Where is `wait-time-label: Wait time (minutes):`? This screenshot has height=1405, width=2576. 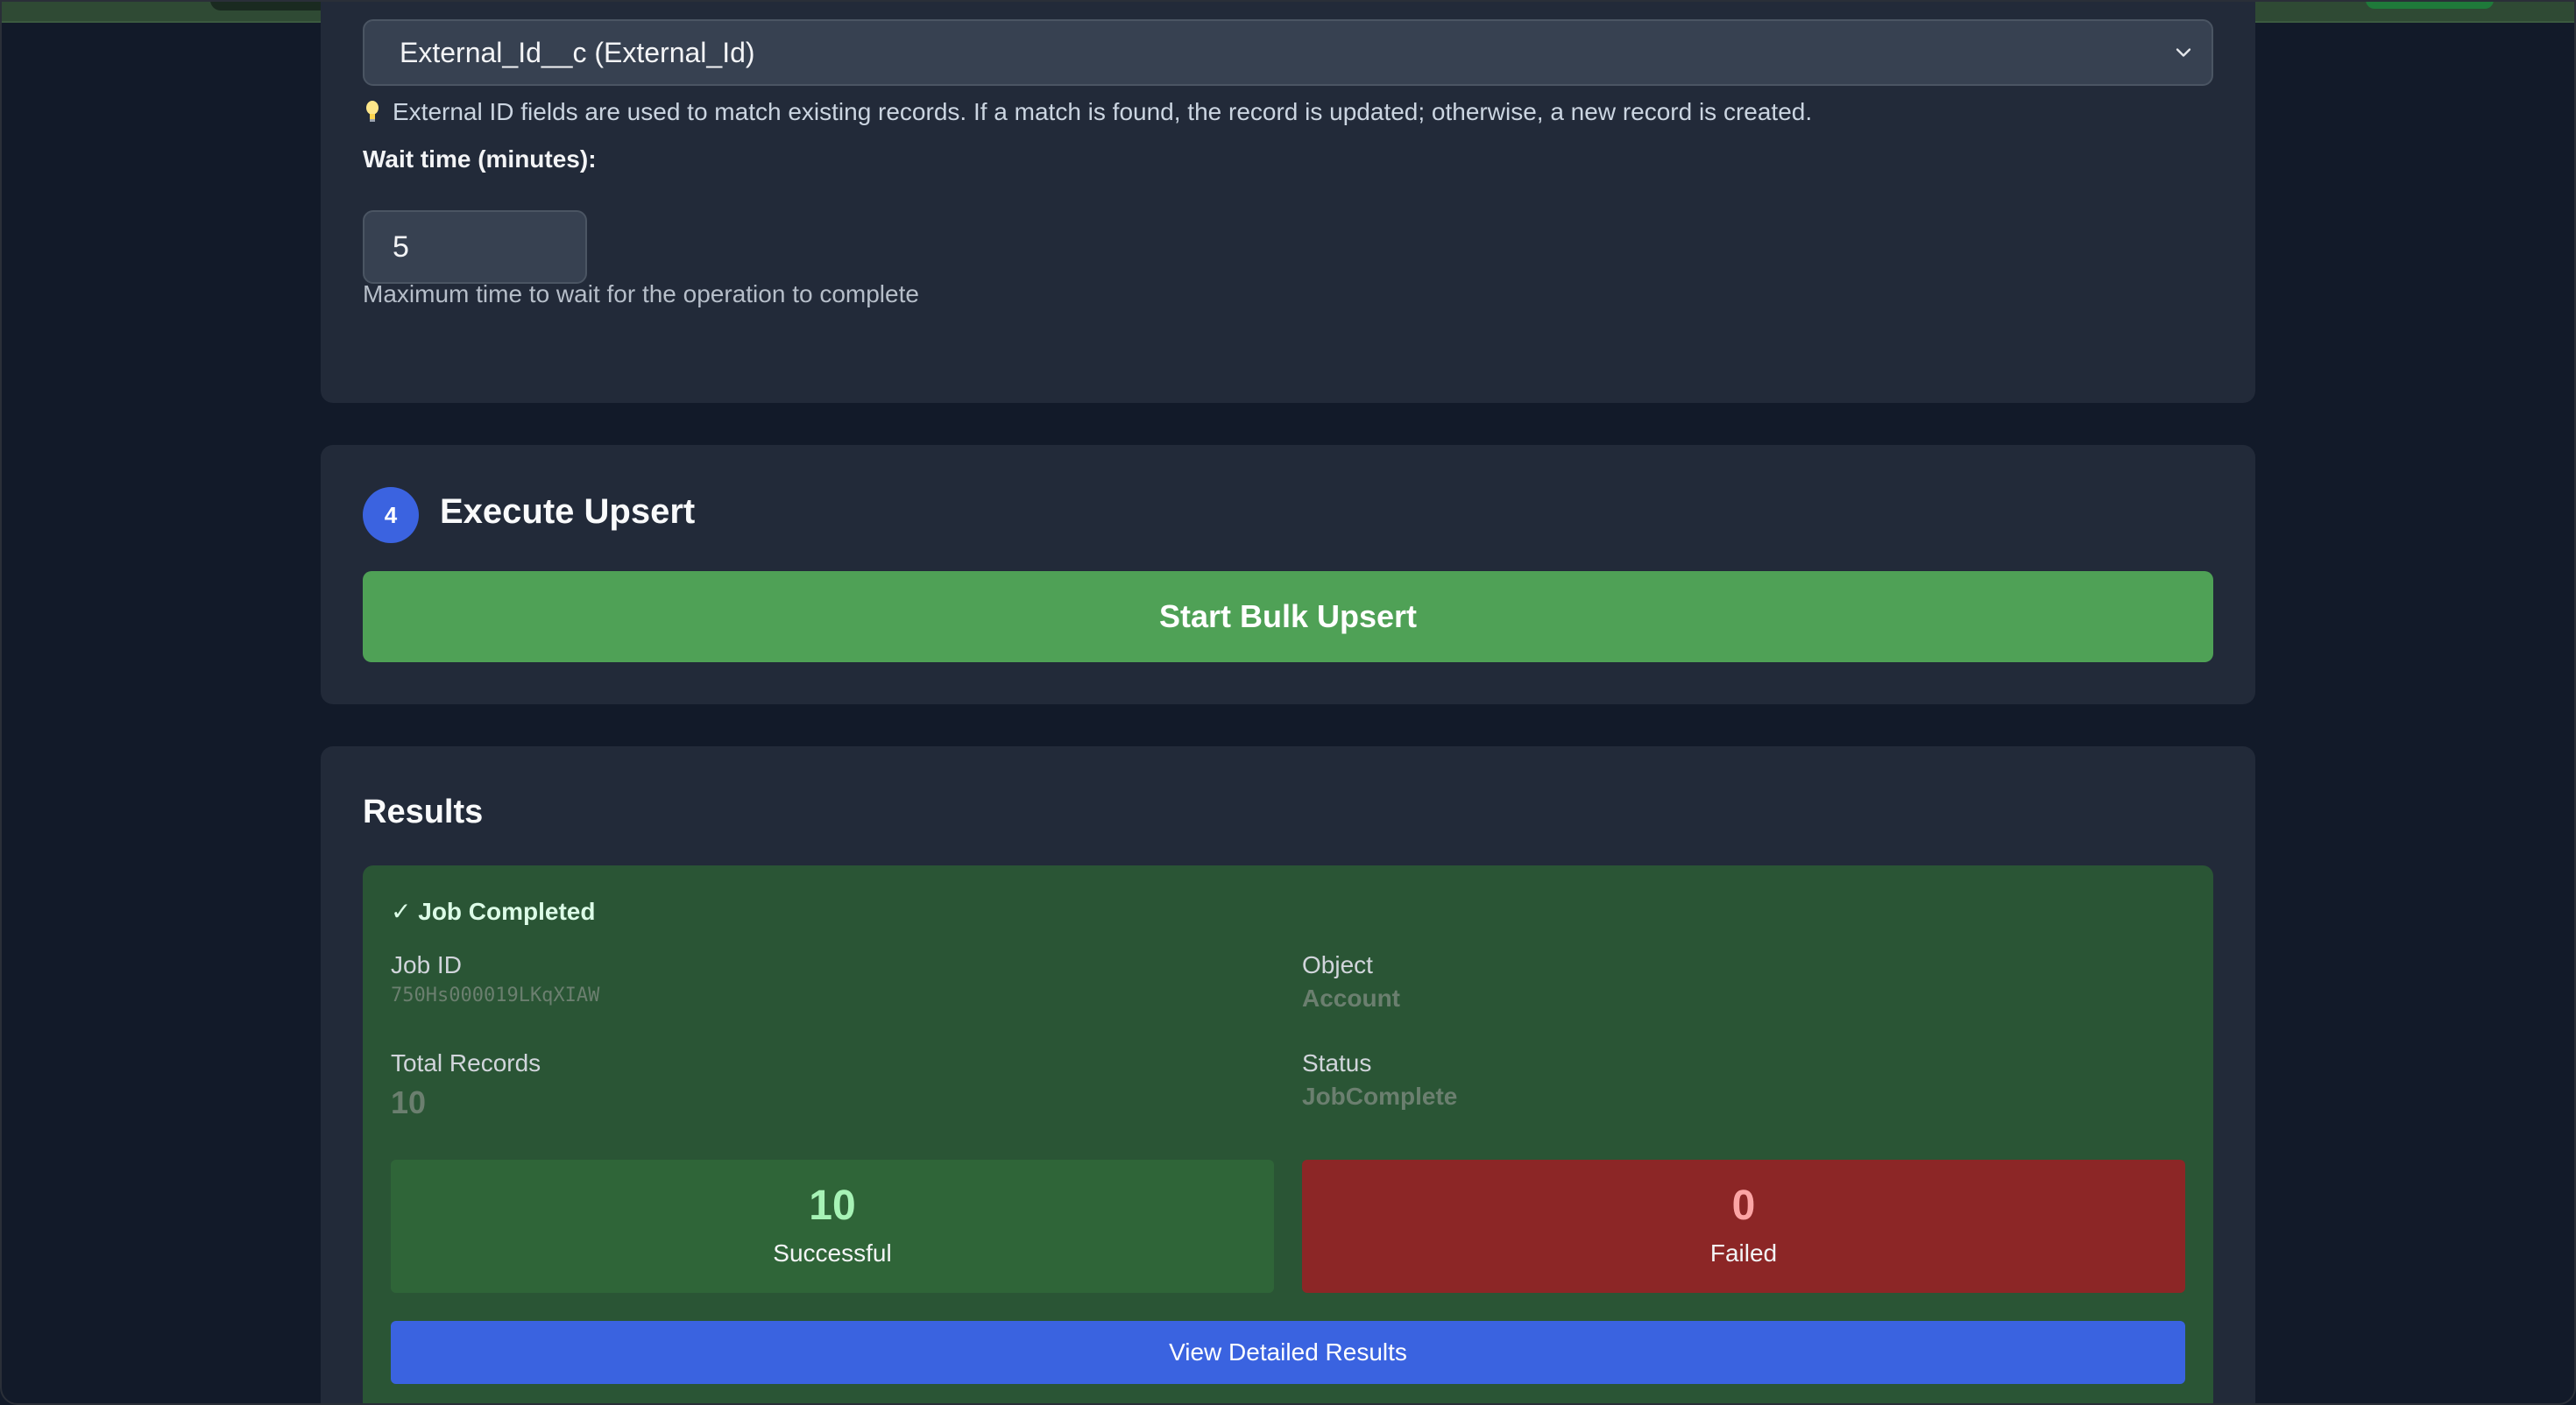 wait-time-label: Wait time (minutes): is located at coordinates (480, 159).